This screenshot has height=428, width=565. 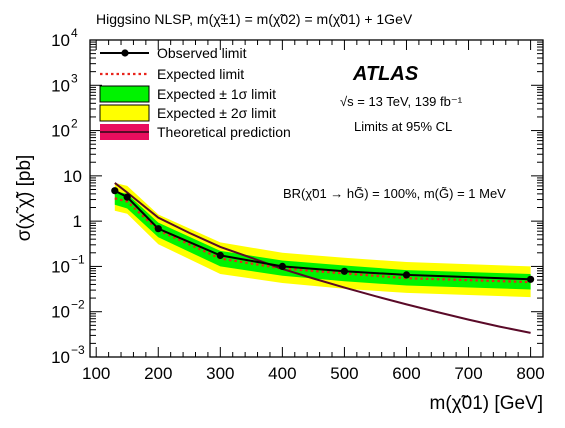 I want to click on energy-label: √s = 13 TeV, 139 fb⁻¹, so click(x=401, y=101).